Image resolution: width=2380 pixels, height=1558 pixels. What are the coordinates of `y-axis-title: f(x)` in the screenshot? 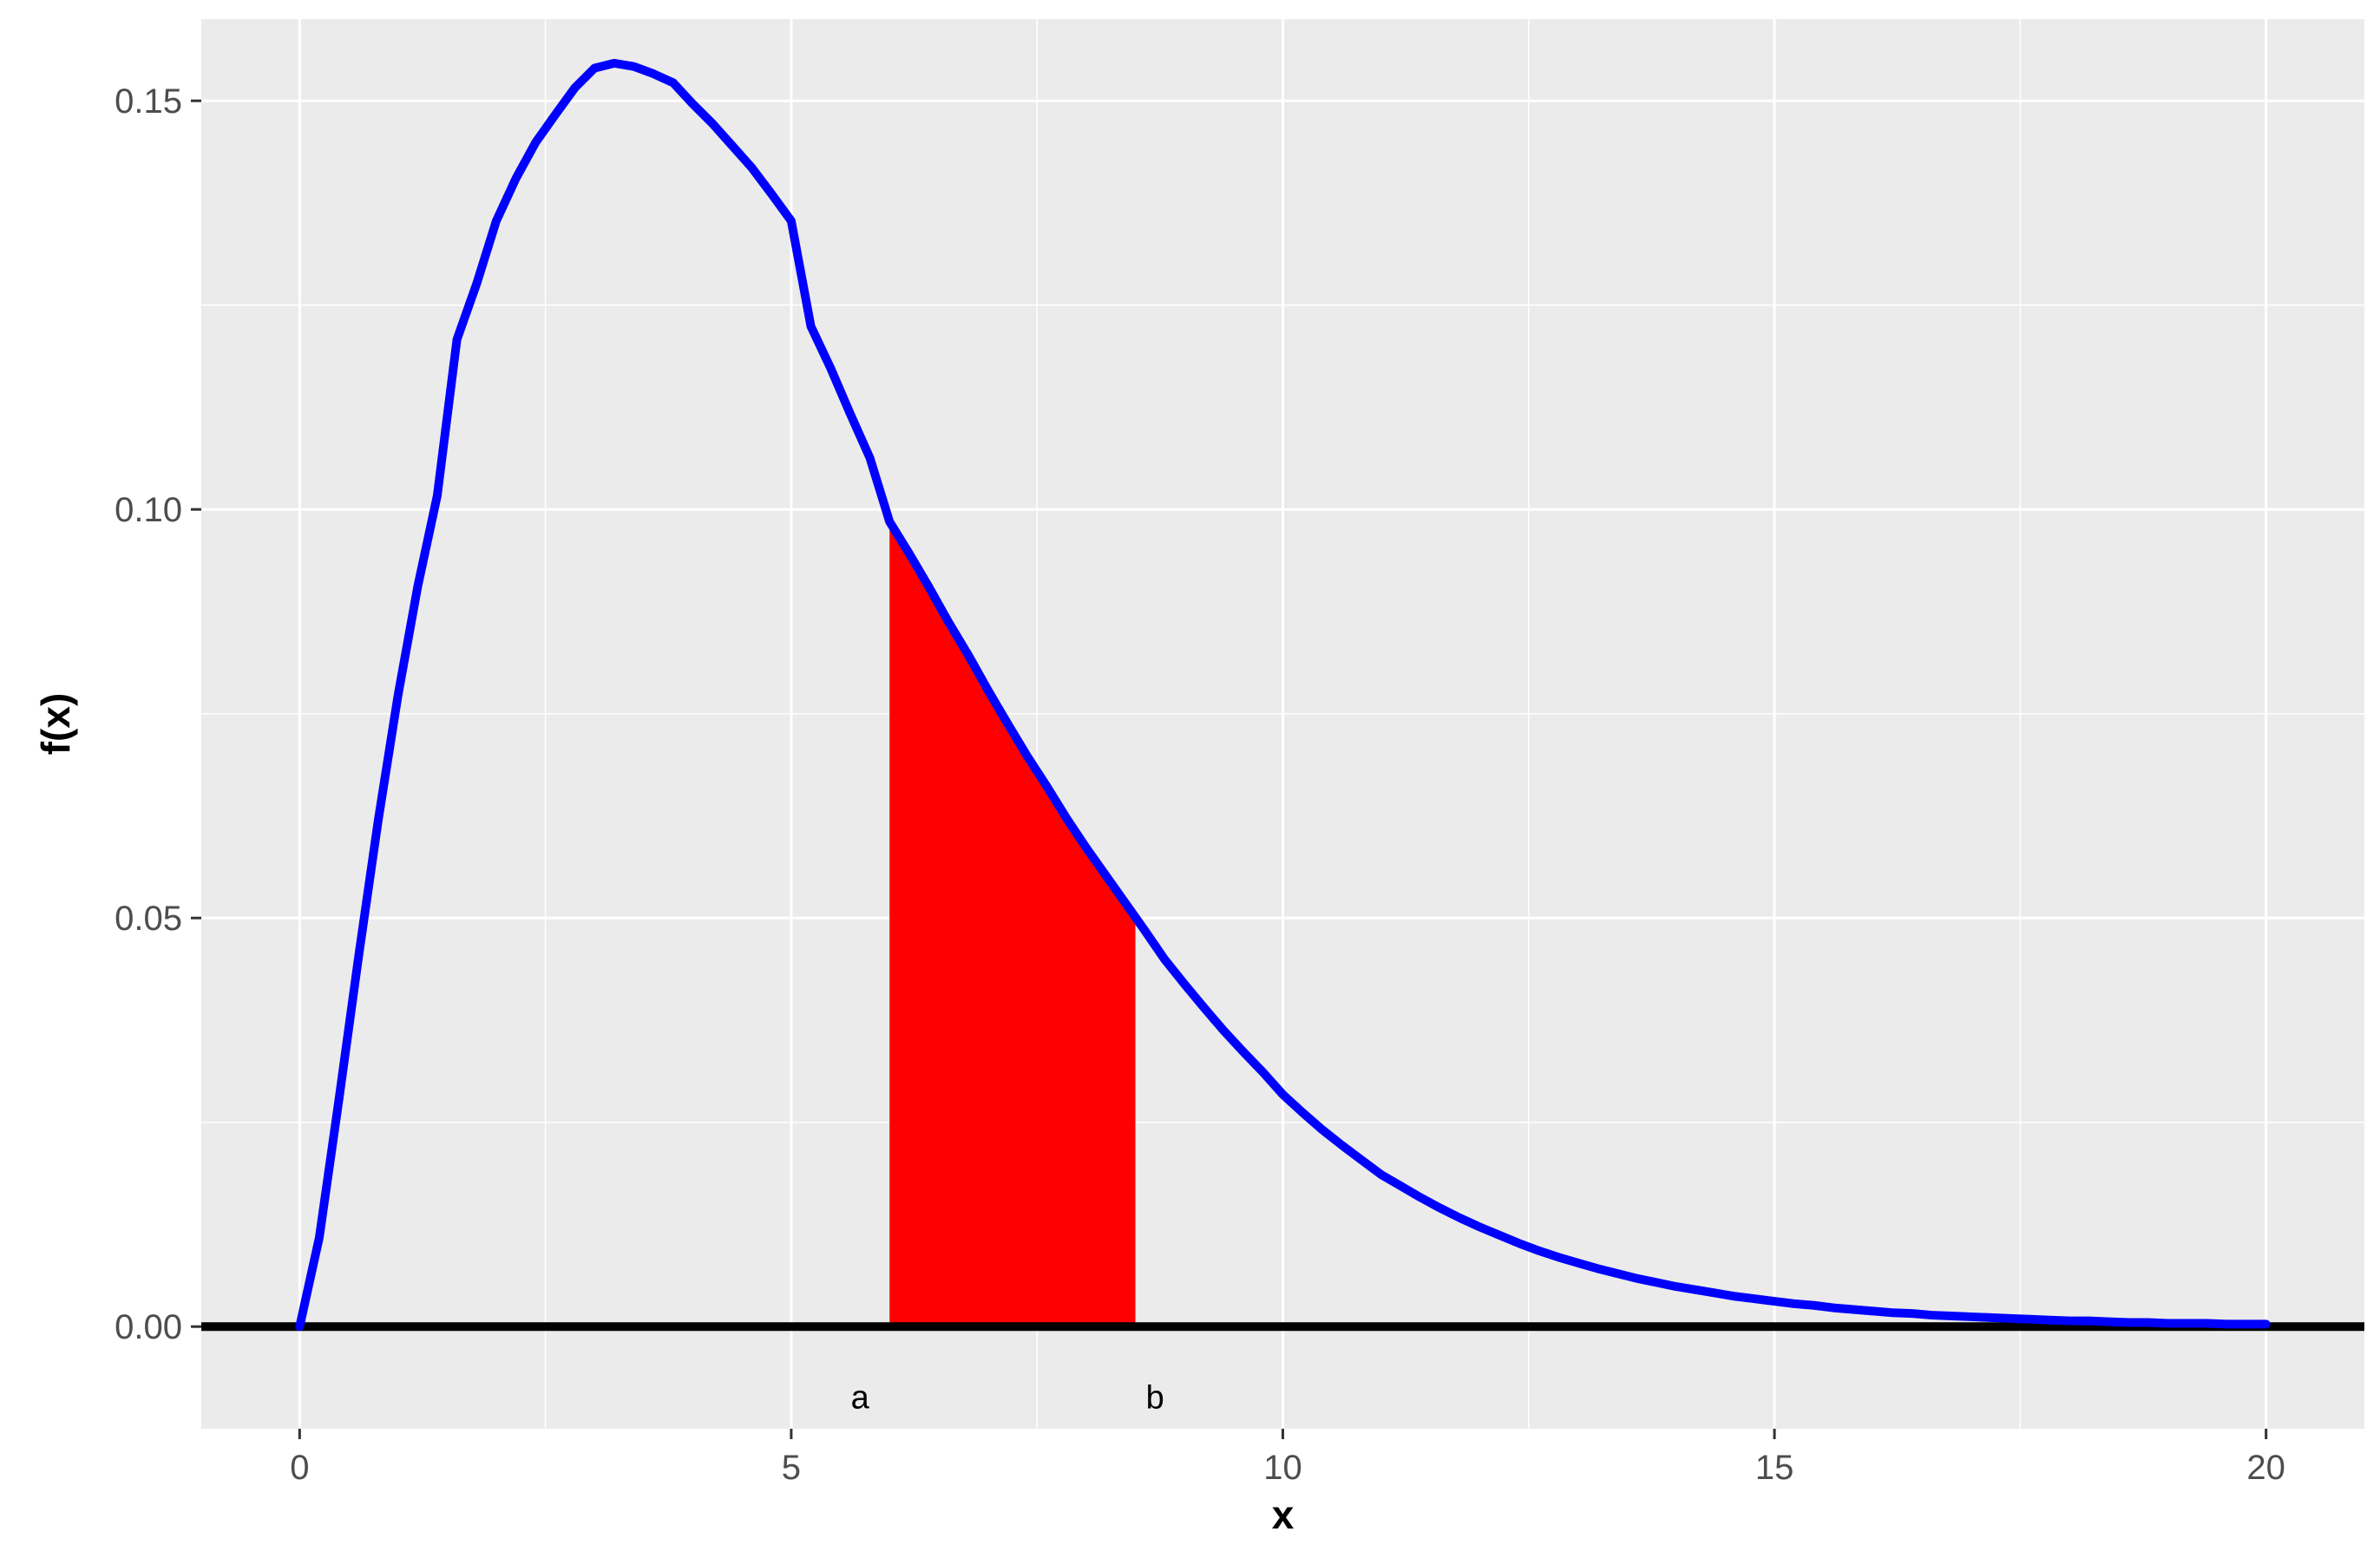 It's located at (55, 724).